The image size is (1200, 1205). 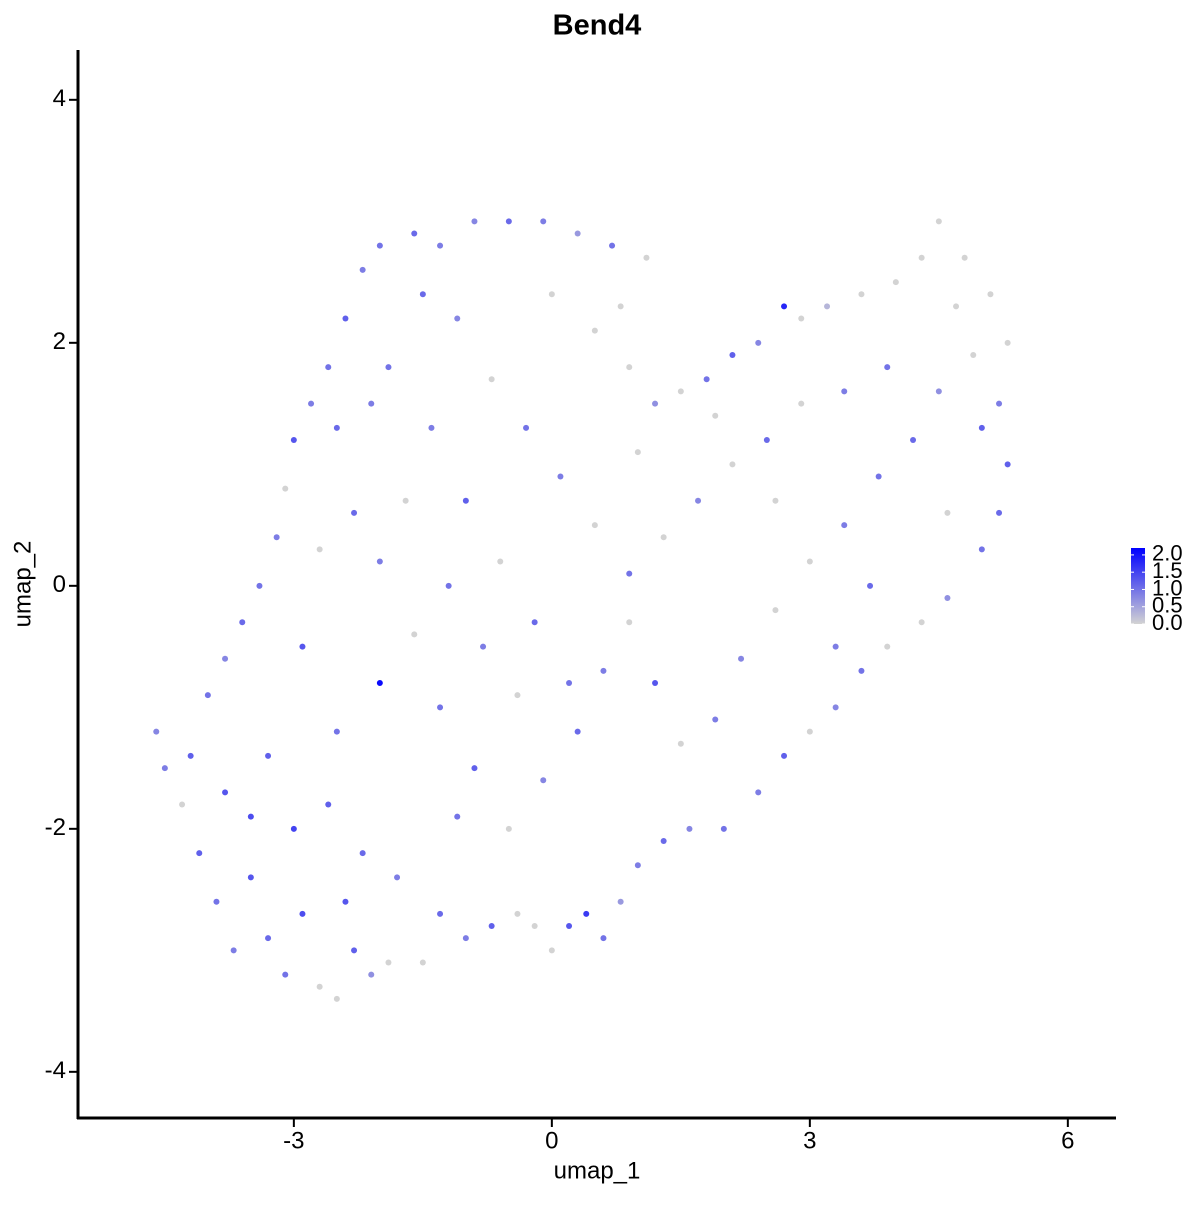 I want to click on chart-title: Bend4, so click(x=597, y=26).